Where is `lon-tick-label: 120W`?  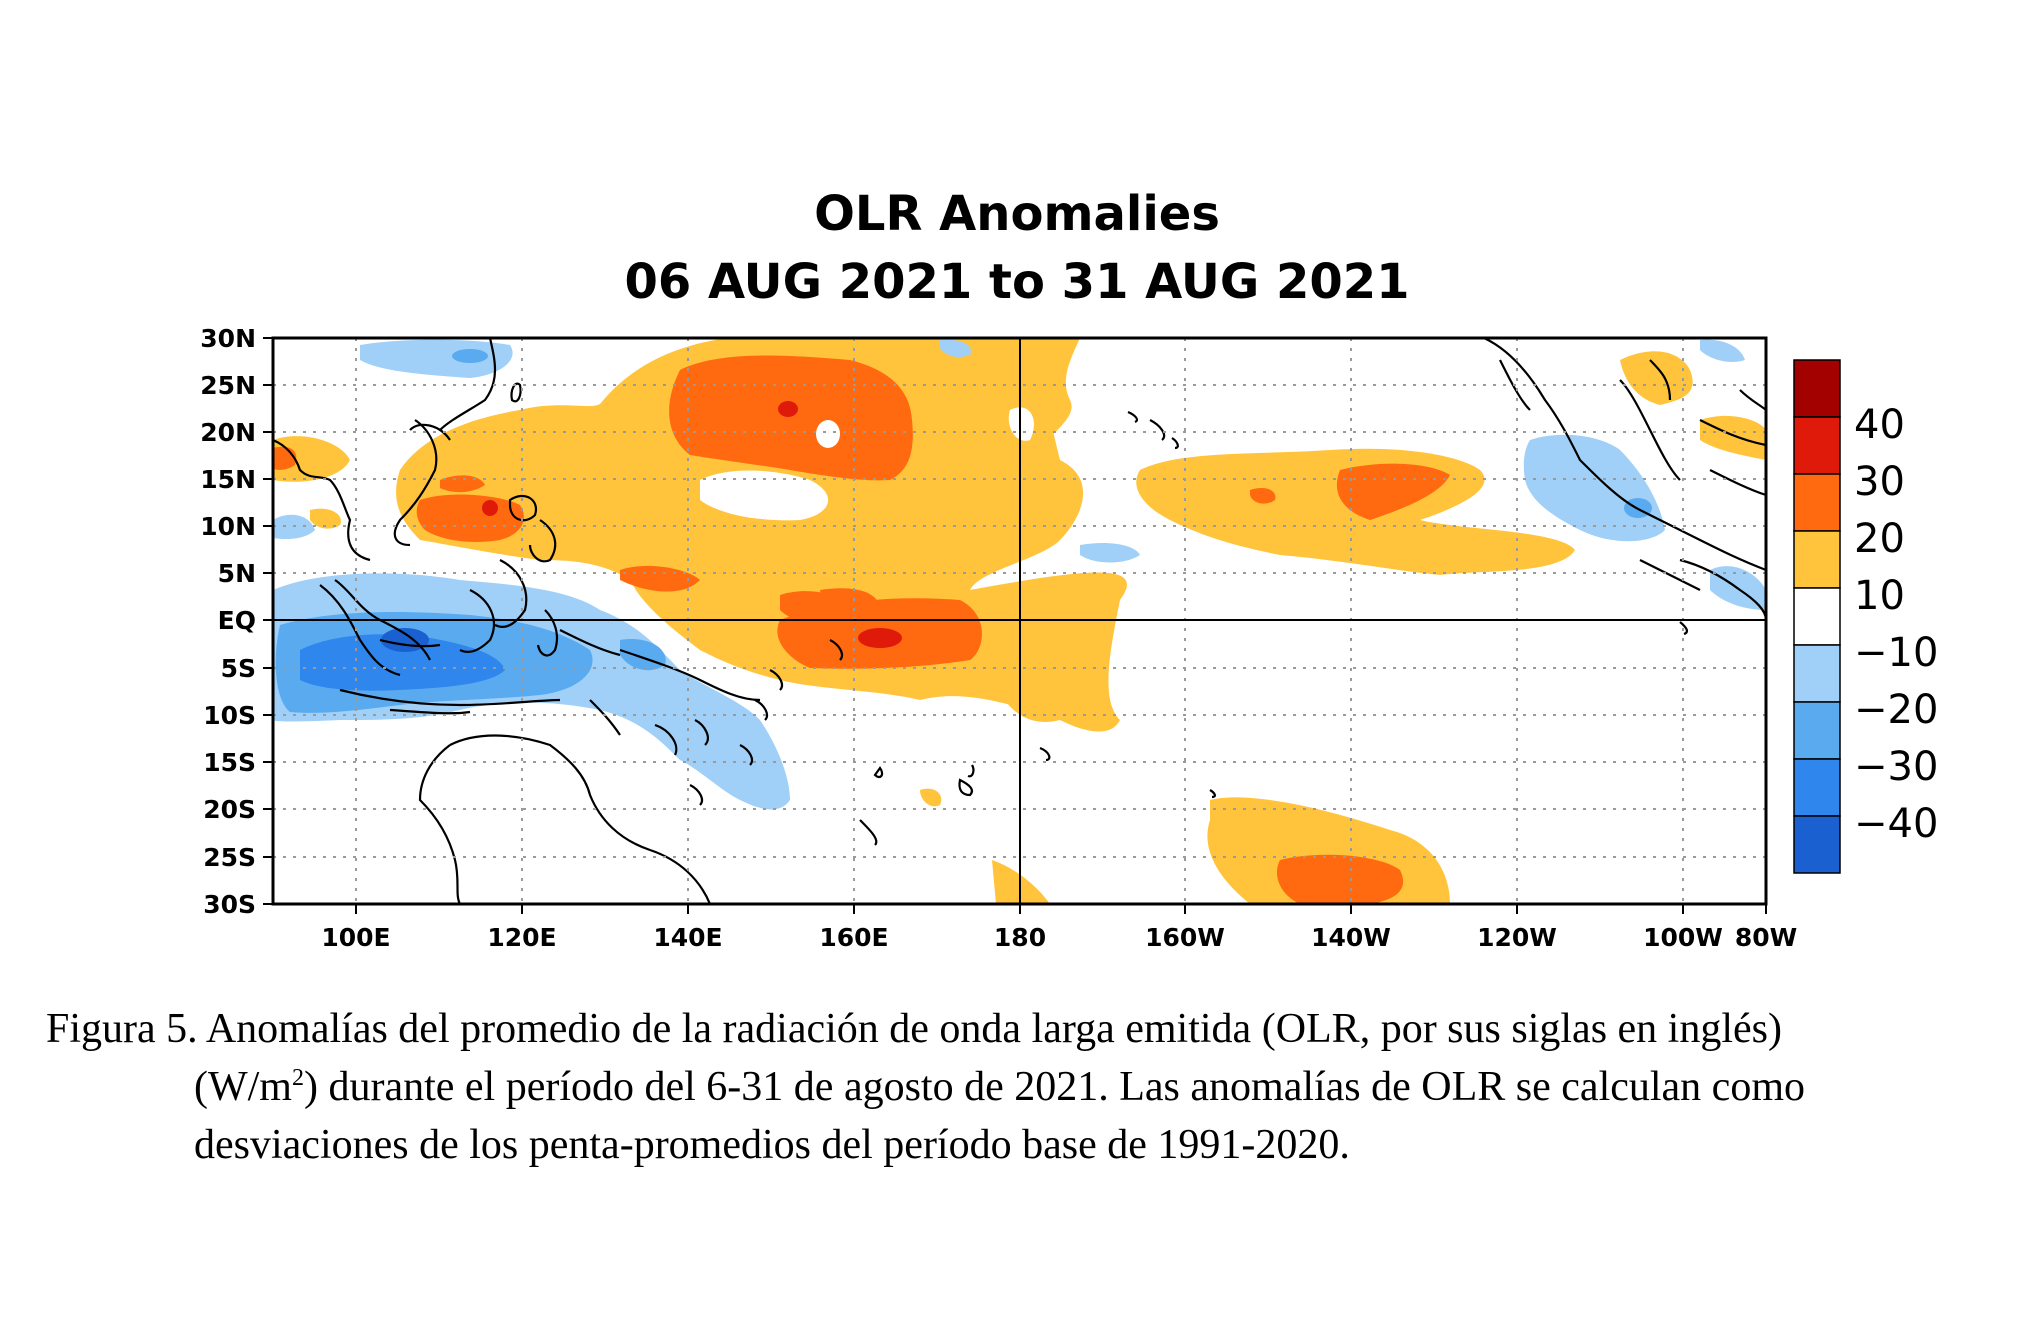
lon-tick-label: 120W is located at coordinates (1517, 937).